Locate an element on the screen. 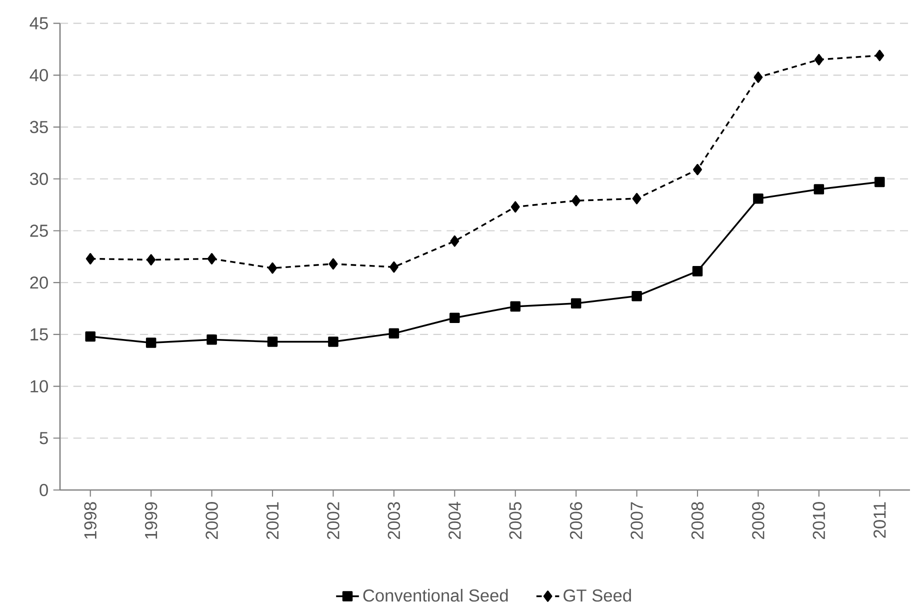 The height and width of the screenshot is (612, 914). y-tick-label: 35 is located at coordinates (39, 127).